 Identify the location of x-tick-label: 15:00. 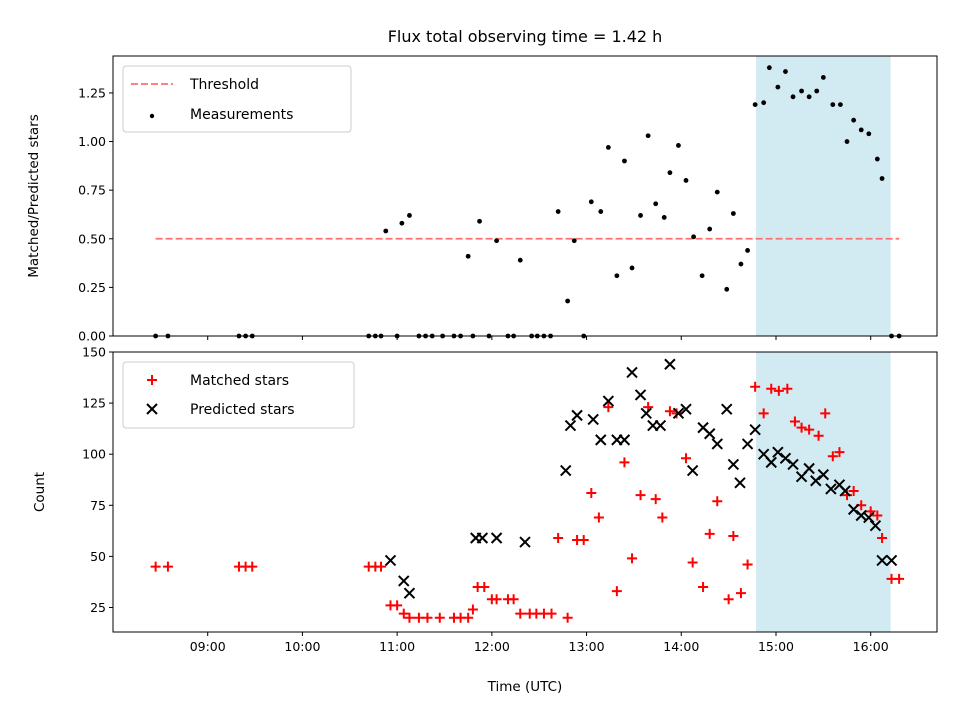
(776, 646).